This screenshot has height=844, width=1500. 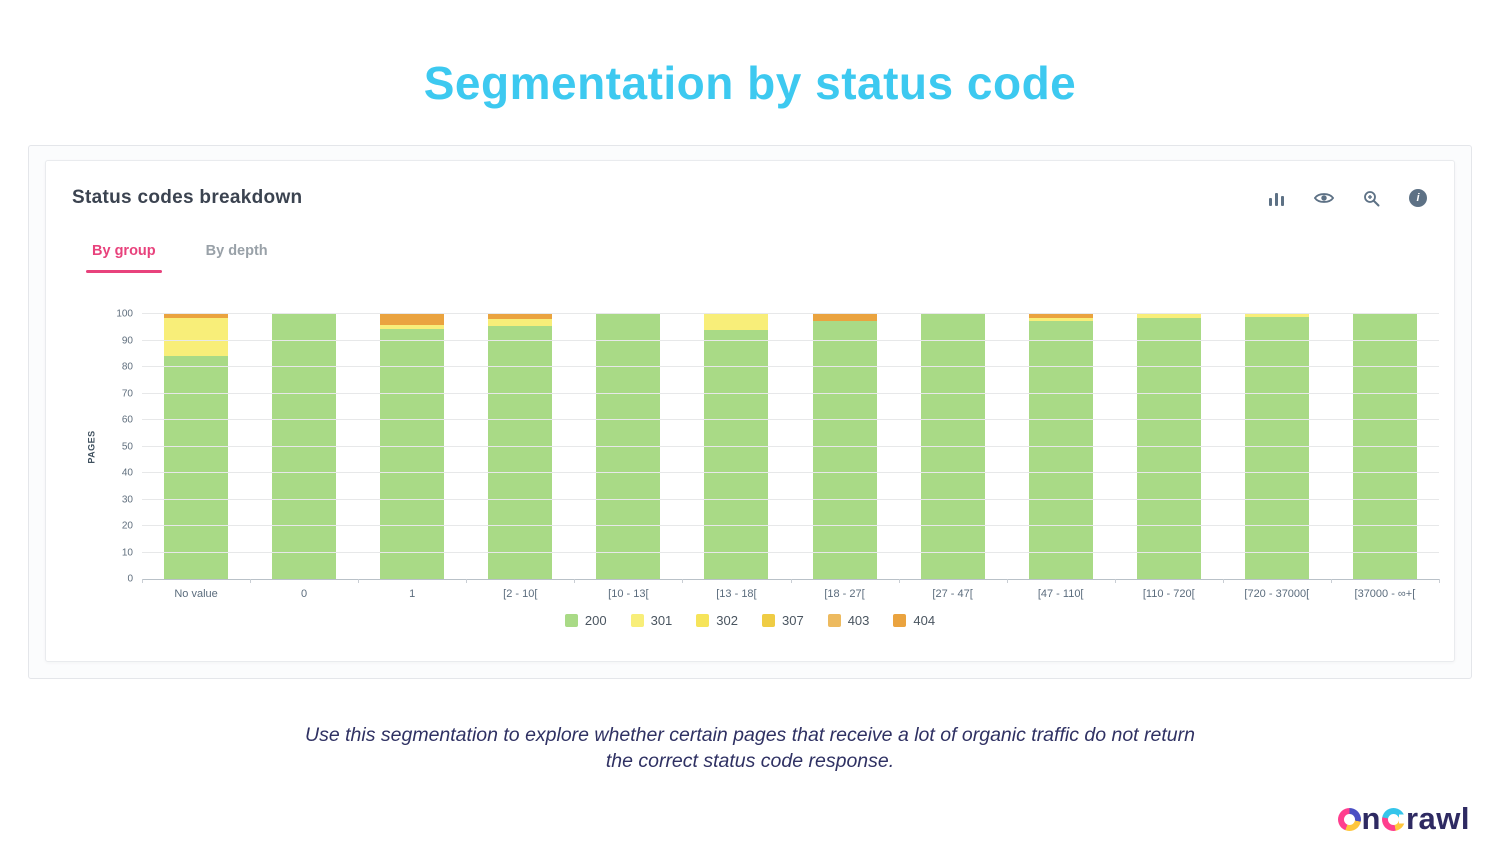 I want to click on y-tick-label: 90, so click(x=127, y=340).